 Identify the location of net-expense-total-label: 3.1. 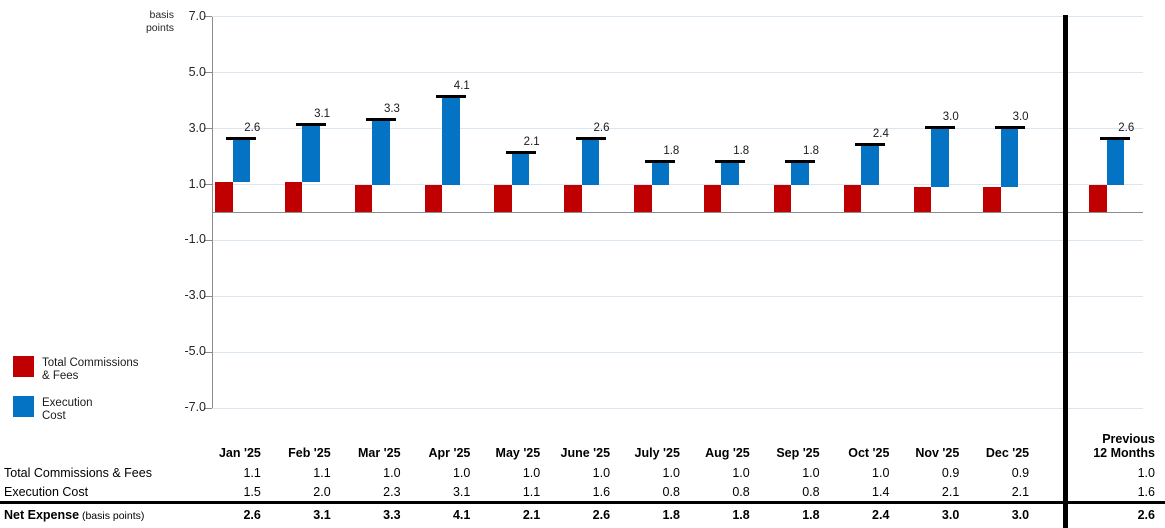
(322, 114).